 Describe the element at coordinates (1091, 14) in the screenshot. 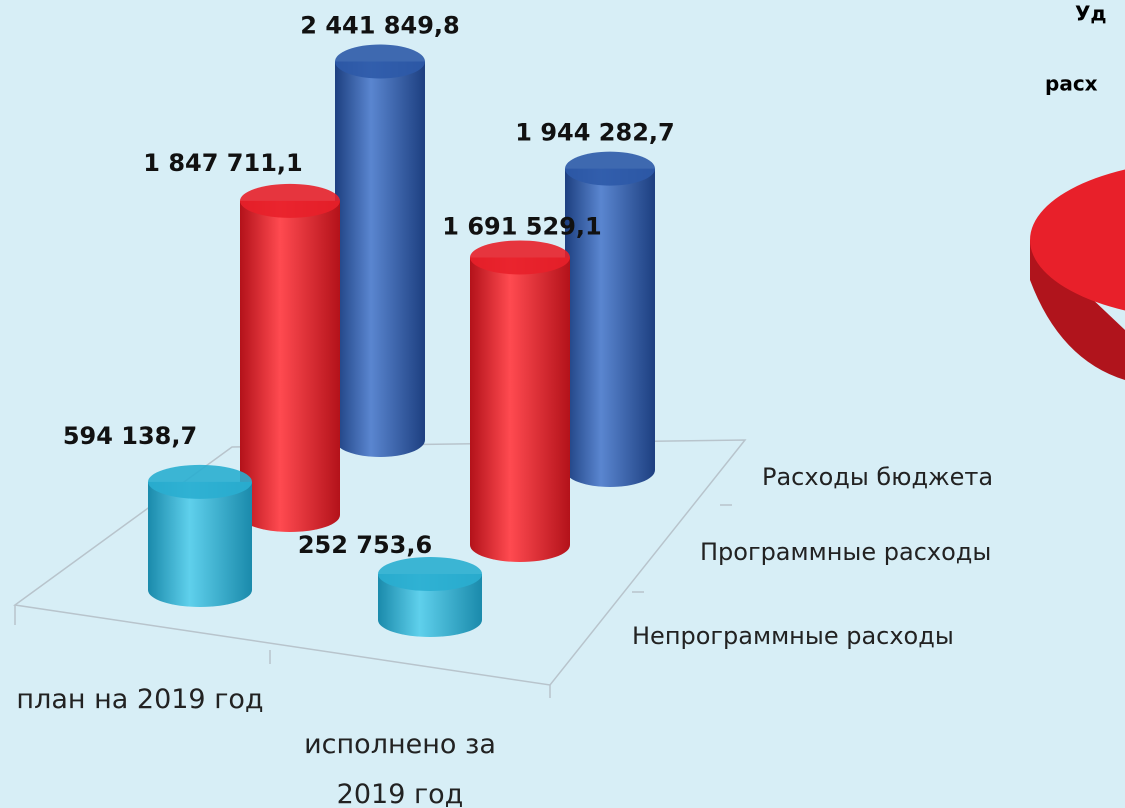

I see `side-text: Уд` at that location.